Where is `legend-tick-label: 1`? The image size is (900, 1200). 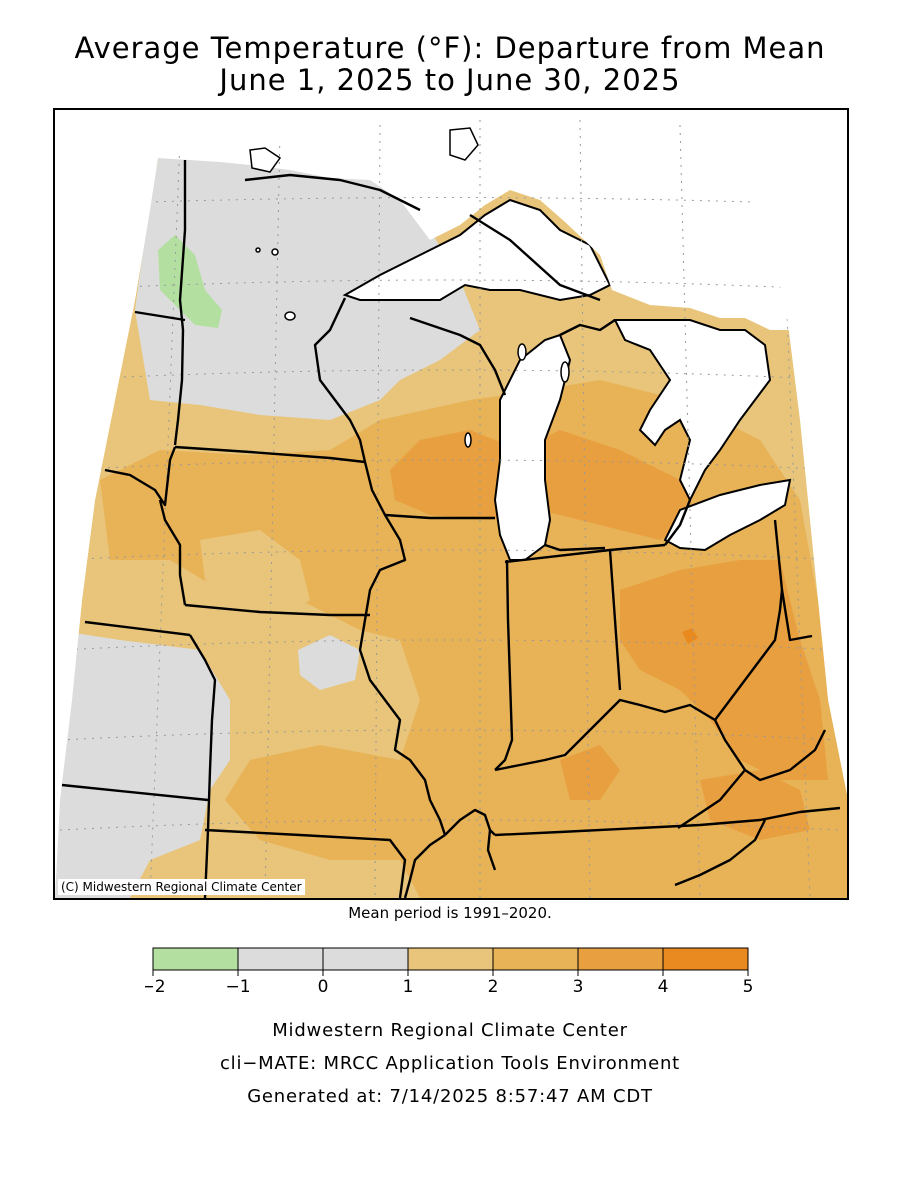 legend-tick-label: 1 is located at coordinates (408, 987).